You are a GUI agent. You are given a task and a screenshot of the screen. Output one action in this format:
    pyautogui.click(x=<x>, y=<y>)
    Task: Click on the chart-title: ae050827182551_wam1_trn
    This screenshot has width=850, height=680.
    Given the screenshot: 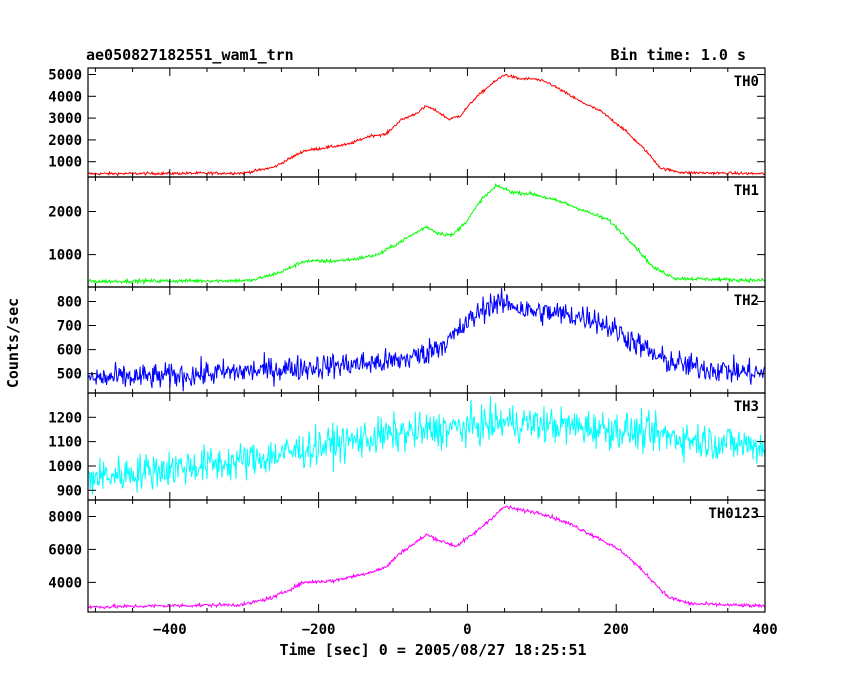 What is the action you would take?
    pyautogui.click(x=190, y=55)
    